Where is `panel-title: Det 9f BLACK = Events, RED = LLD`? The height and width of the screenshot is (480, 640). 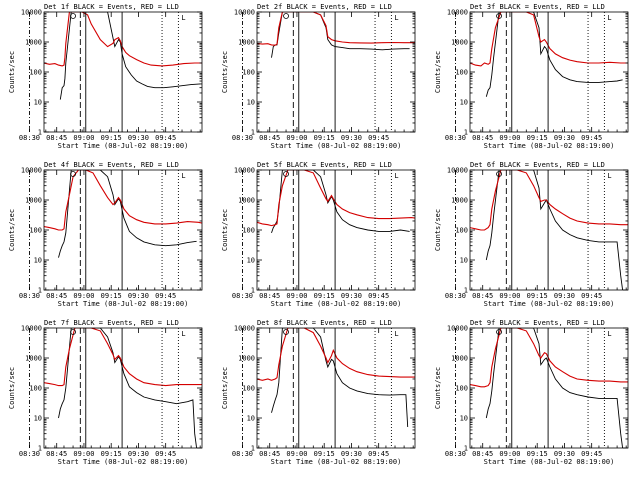 panel-title: Det 9f BLACK = Events, RED = LLD is located at coordinates (537, 323).